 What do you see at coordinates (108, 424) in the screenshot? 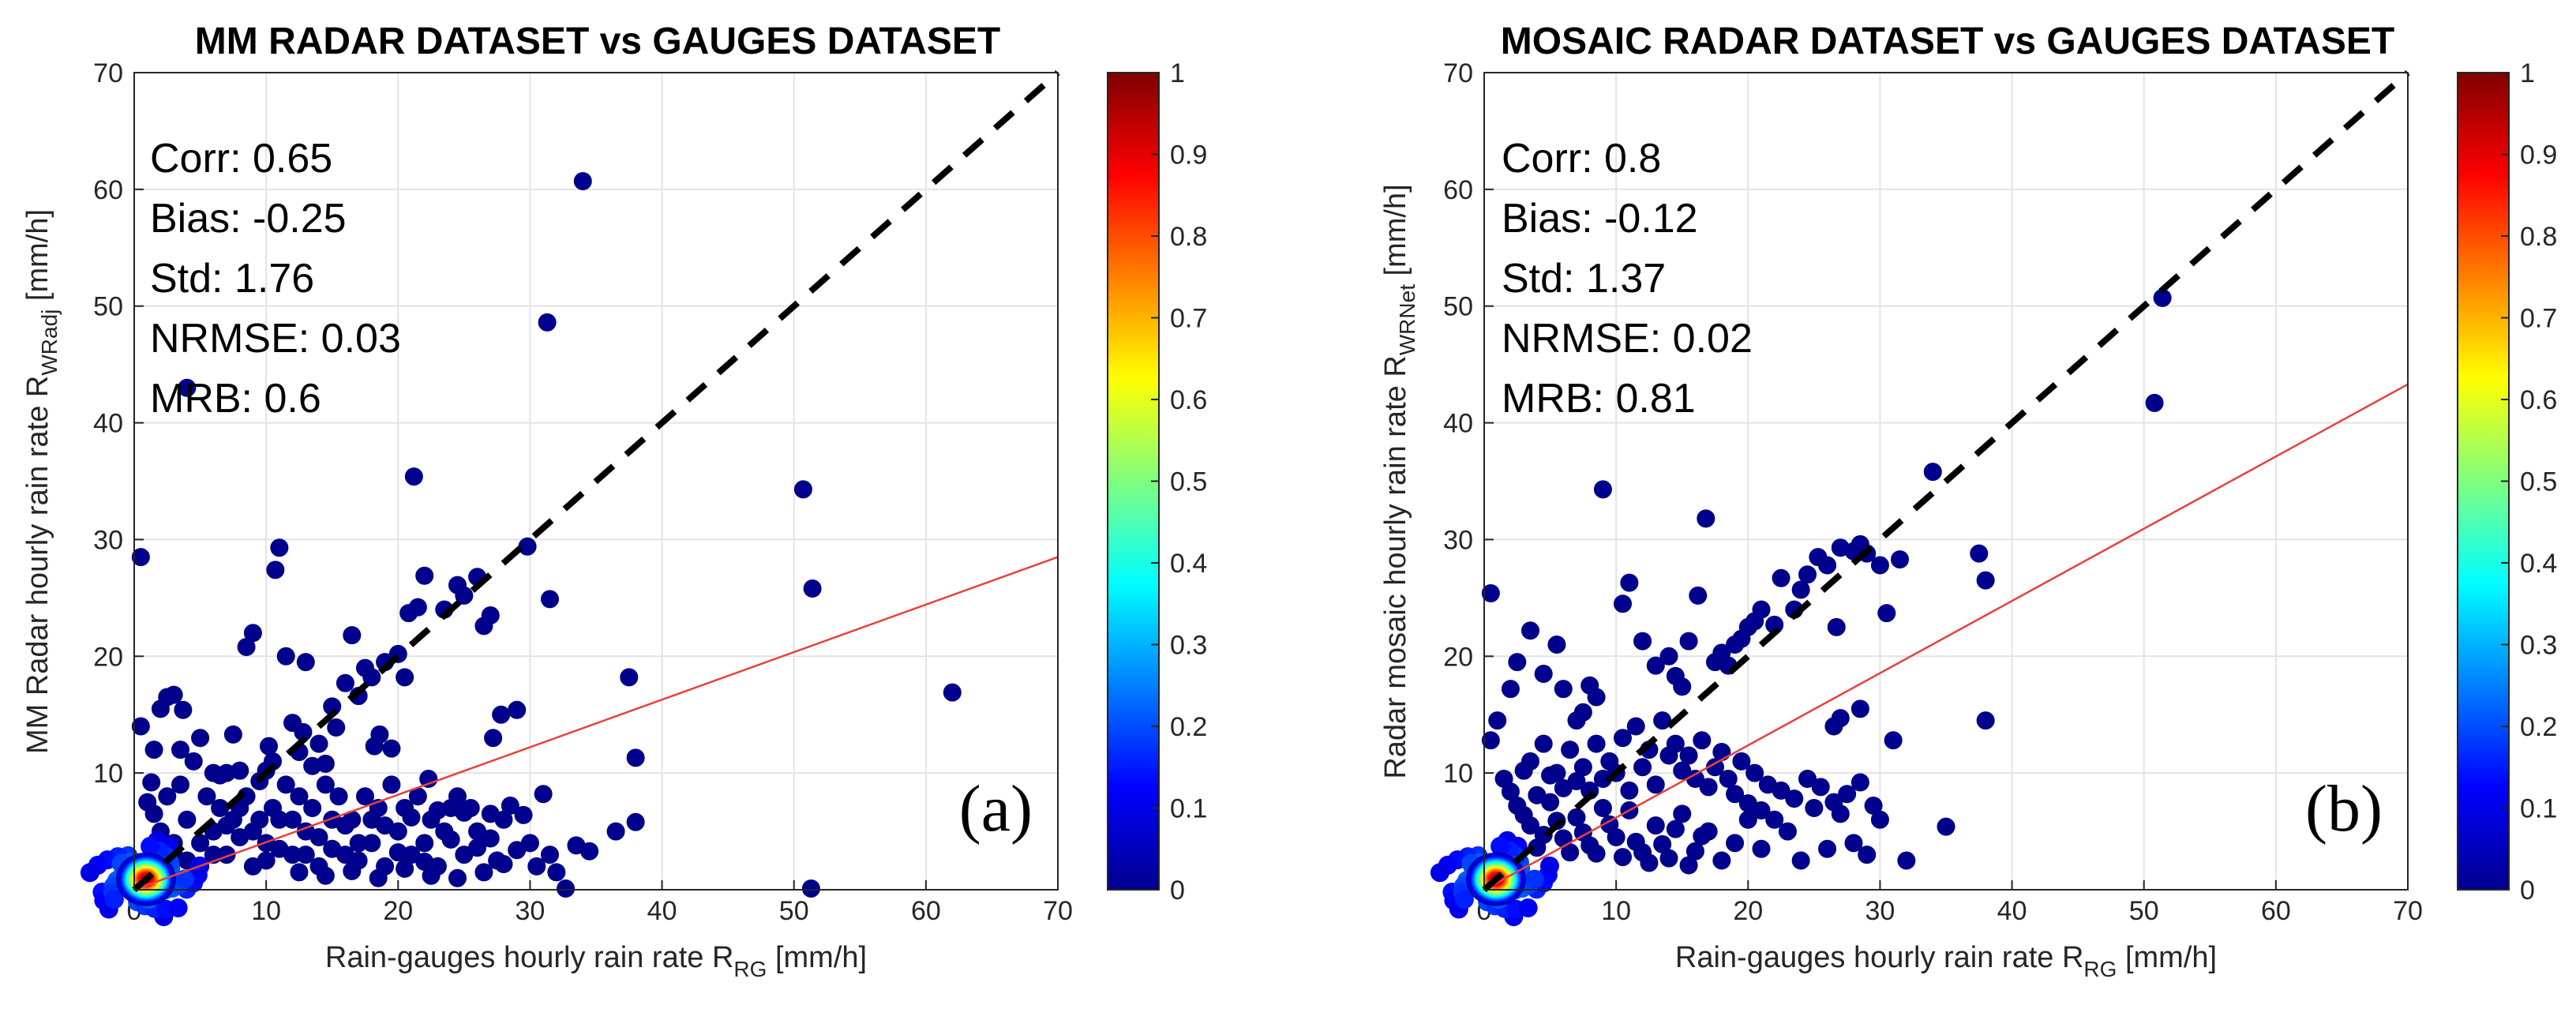
I see `y-tick-label: 40` at bounding box center [108, 424].